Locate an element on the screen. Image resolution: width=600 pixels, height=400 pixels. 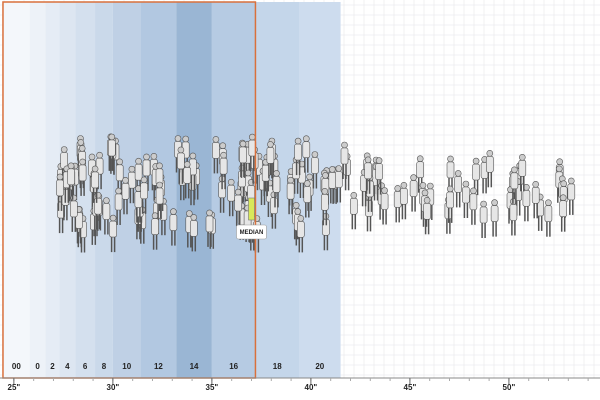
size-label: 2 is located at coordinates (52, 366).